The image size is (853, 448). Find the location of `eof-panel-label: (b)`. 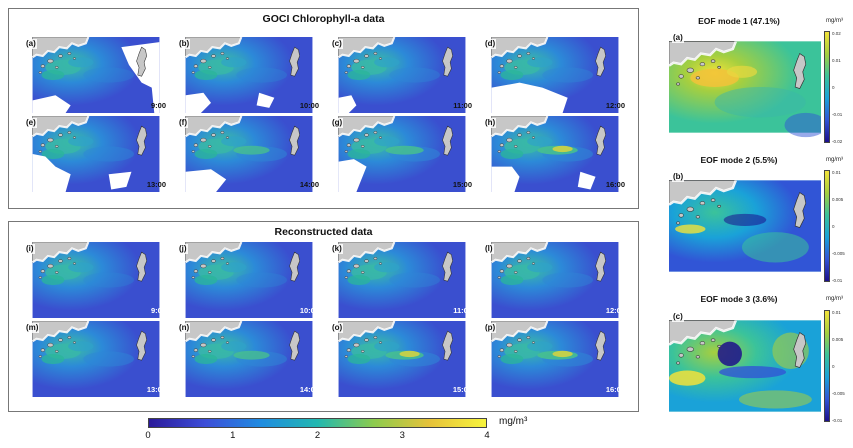

eof-panel-label: (b) is located at coordinates (678, 177).